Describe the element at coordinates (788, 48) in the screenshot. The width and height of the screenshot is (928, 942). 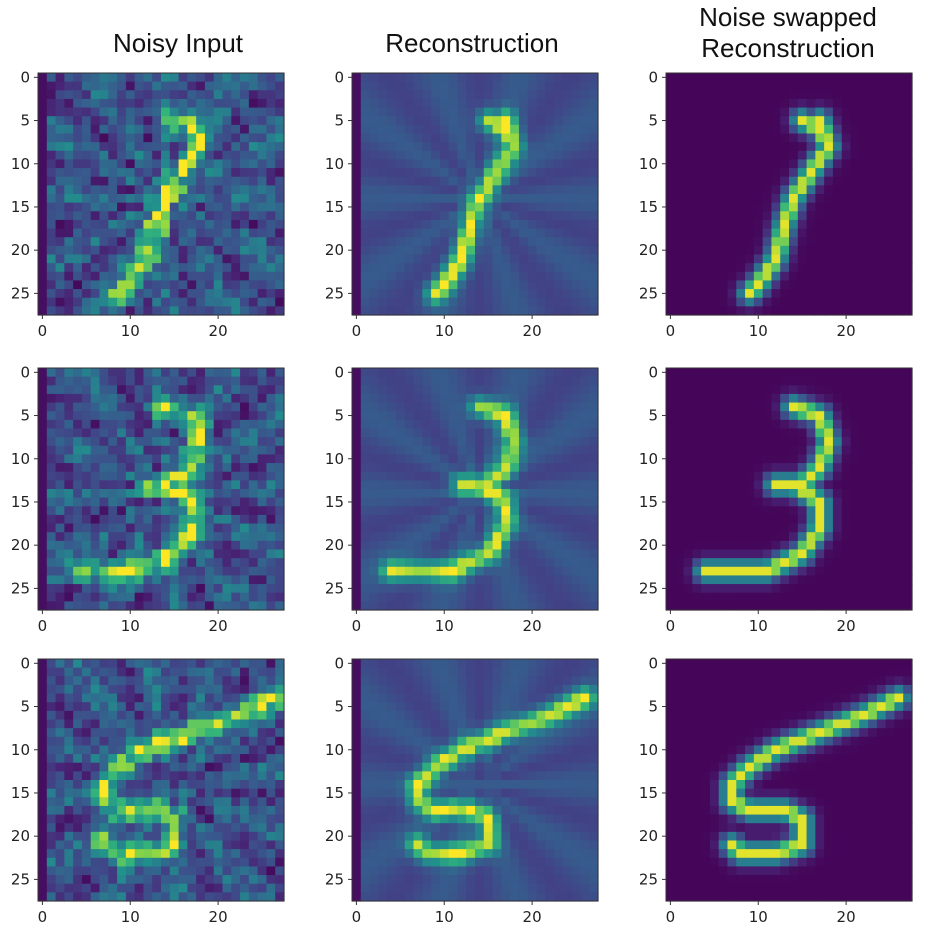
I see `column-title-noise-swapped-line2: Reconstruction` at that location.